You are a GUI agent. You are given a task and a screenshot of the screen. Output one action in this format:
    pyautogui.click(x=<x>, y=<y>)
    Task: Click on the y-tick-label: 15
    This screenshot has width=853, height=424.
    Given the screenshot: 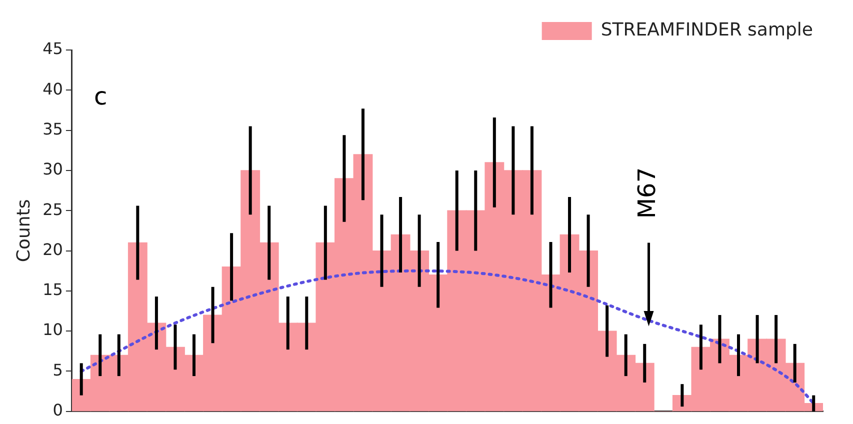 What is the action you would take?
    pyautogui.click(x=52, y=290)
    